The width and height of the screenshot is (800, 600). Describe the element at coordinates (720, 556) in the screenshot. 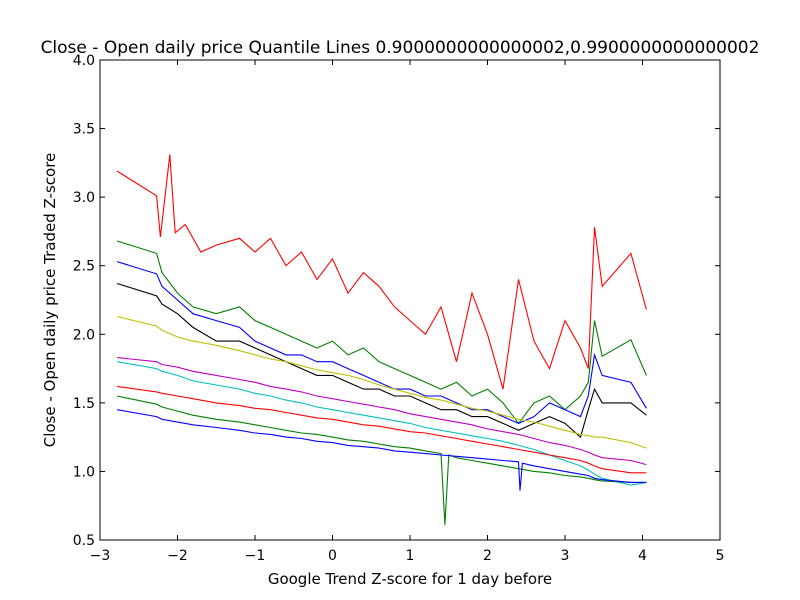

I see `x-tick-label: 5` at that location.